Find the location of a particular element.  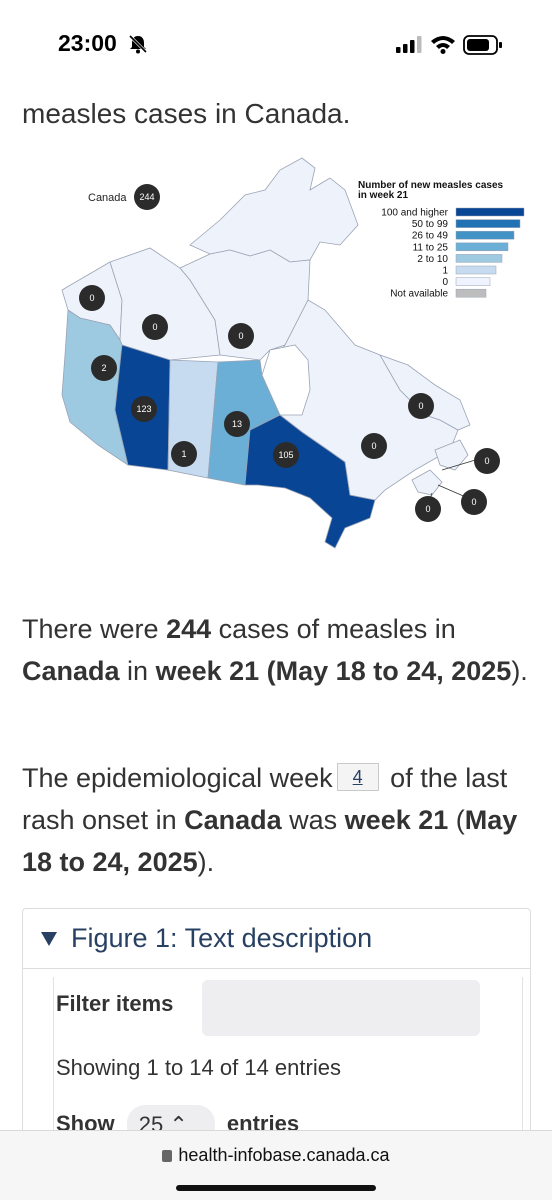

figure-text-description-label: Figure 1: Text description is located at coordinates (222, 938).